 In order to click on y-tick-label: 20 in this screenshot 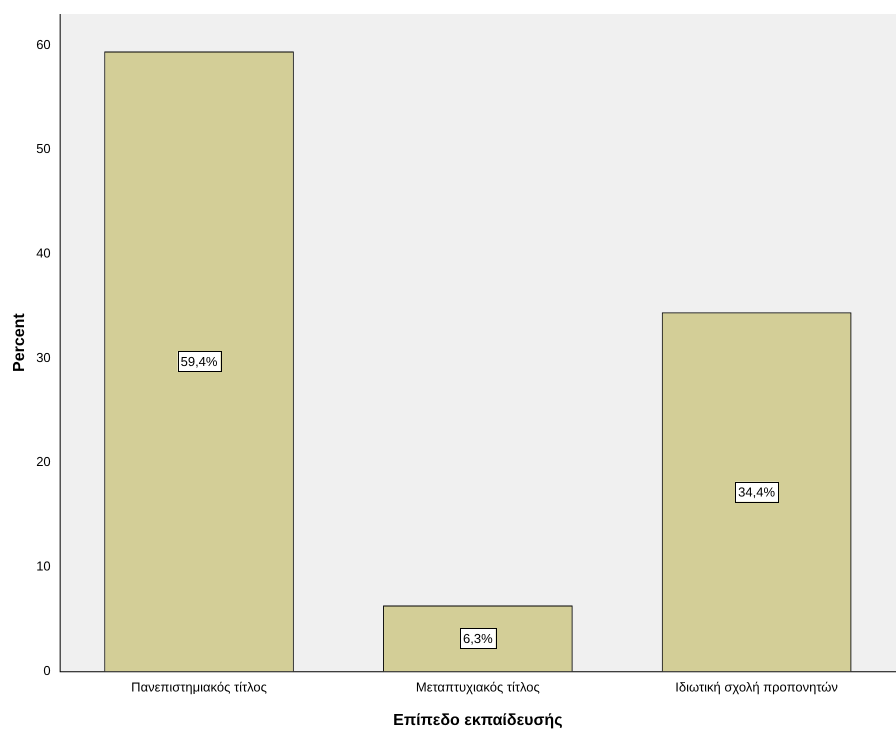, I will do `click(43, 462)`.